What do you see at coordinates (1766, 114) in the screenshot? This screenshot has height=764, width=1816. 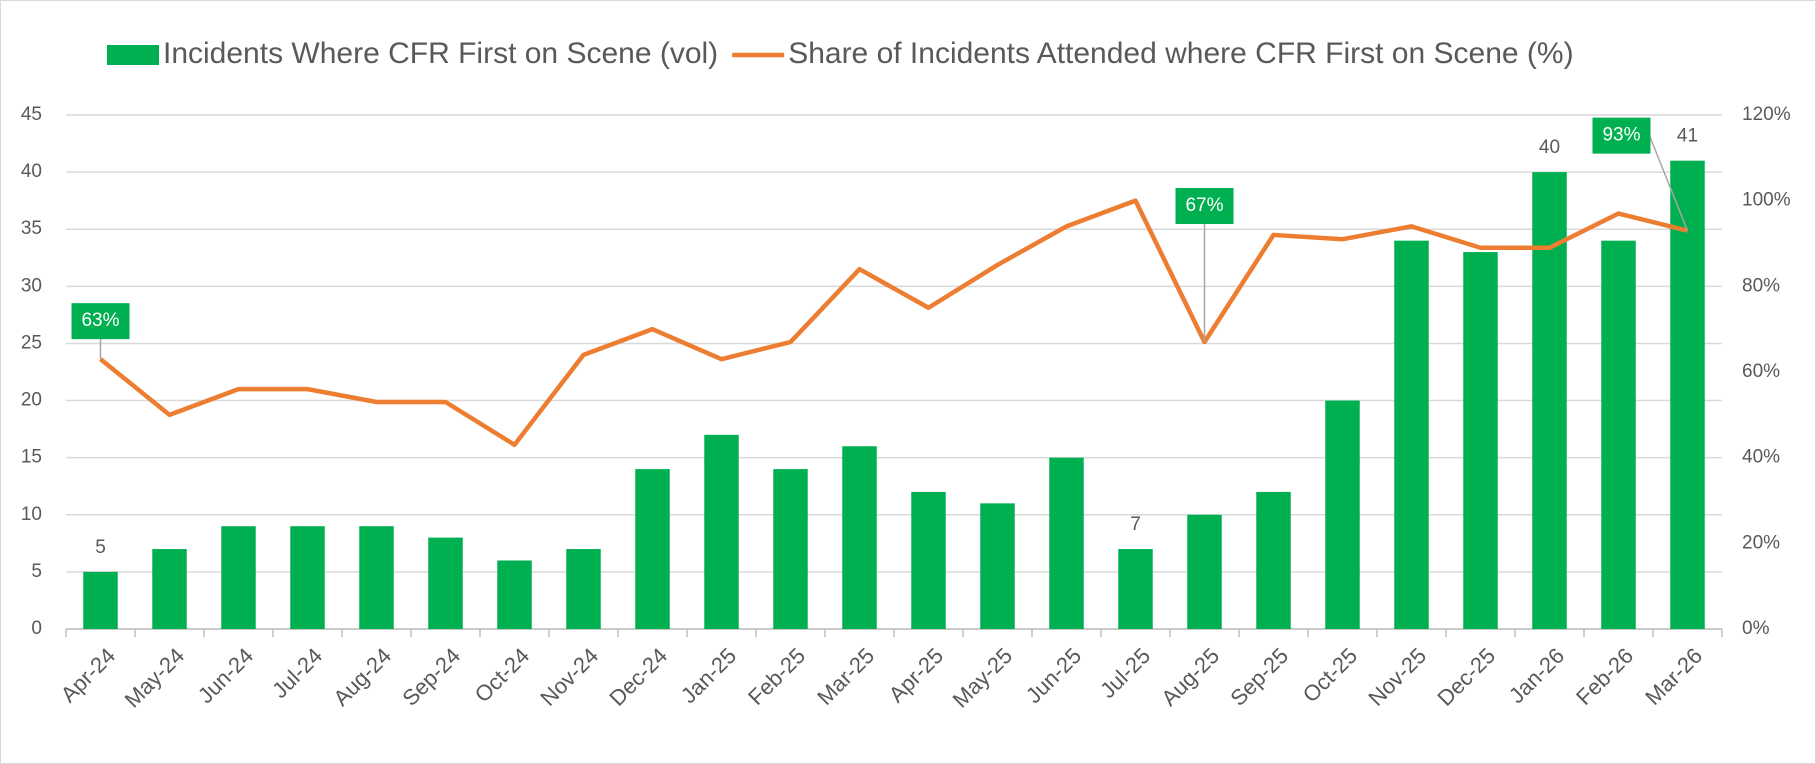 I see `y2-tick-label: 120%` at bounding box center [1766, 114].